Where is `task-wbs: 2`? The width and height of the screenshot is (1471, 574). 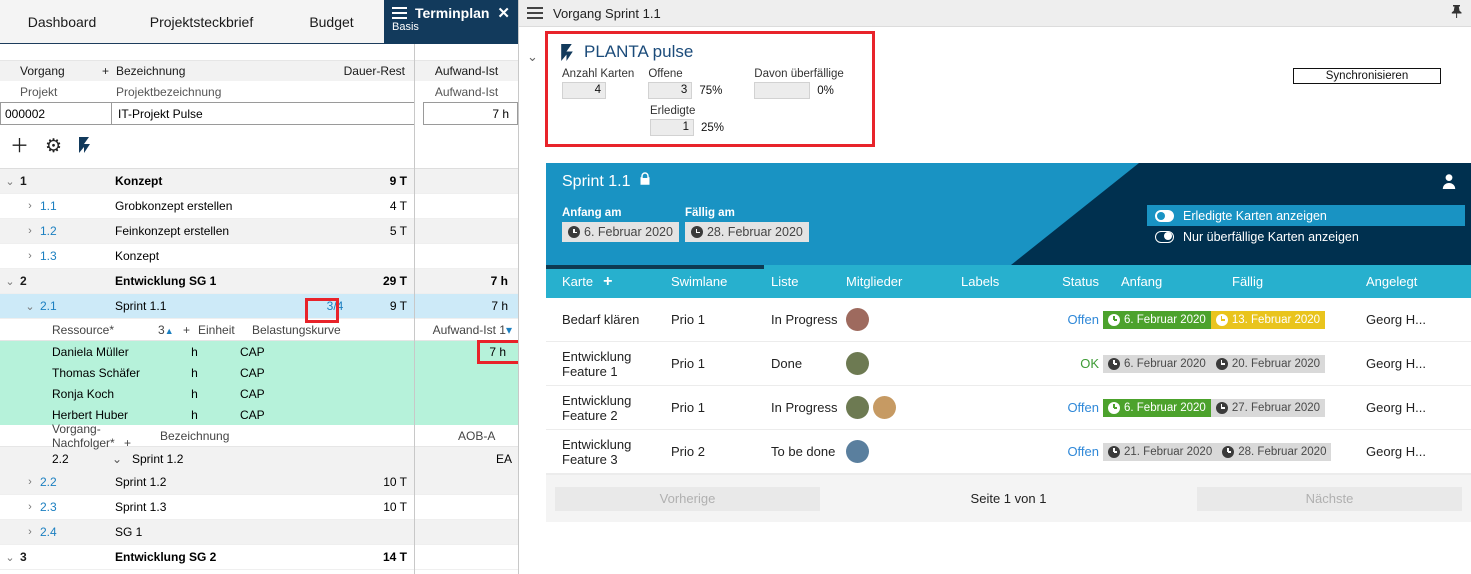
task-wbs: 2 is located at coordinates (23, 281).